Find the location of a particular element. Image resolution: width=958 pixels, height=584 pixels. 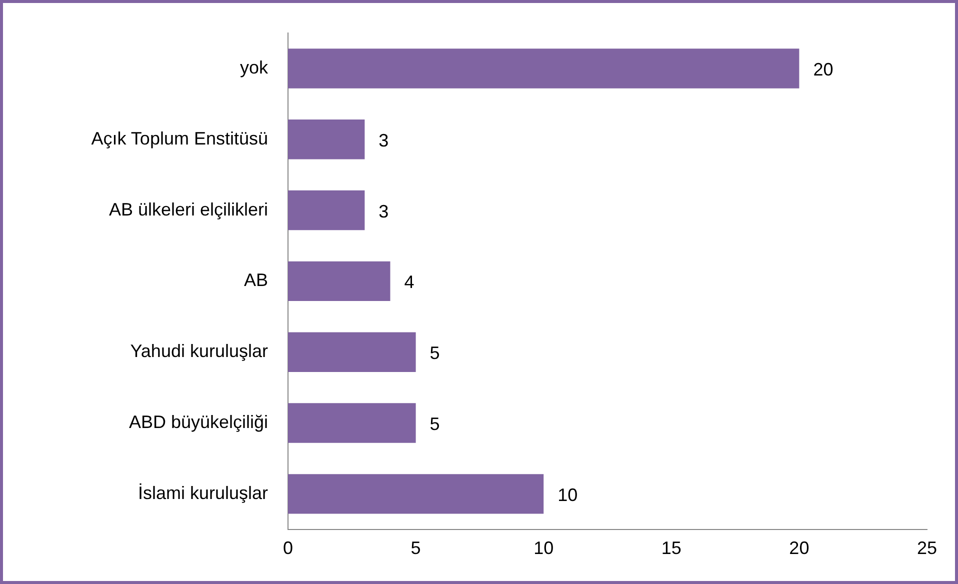

x-tick-label: 5 is located at coordinates (415, 548).